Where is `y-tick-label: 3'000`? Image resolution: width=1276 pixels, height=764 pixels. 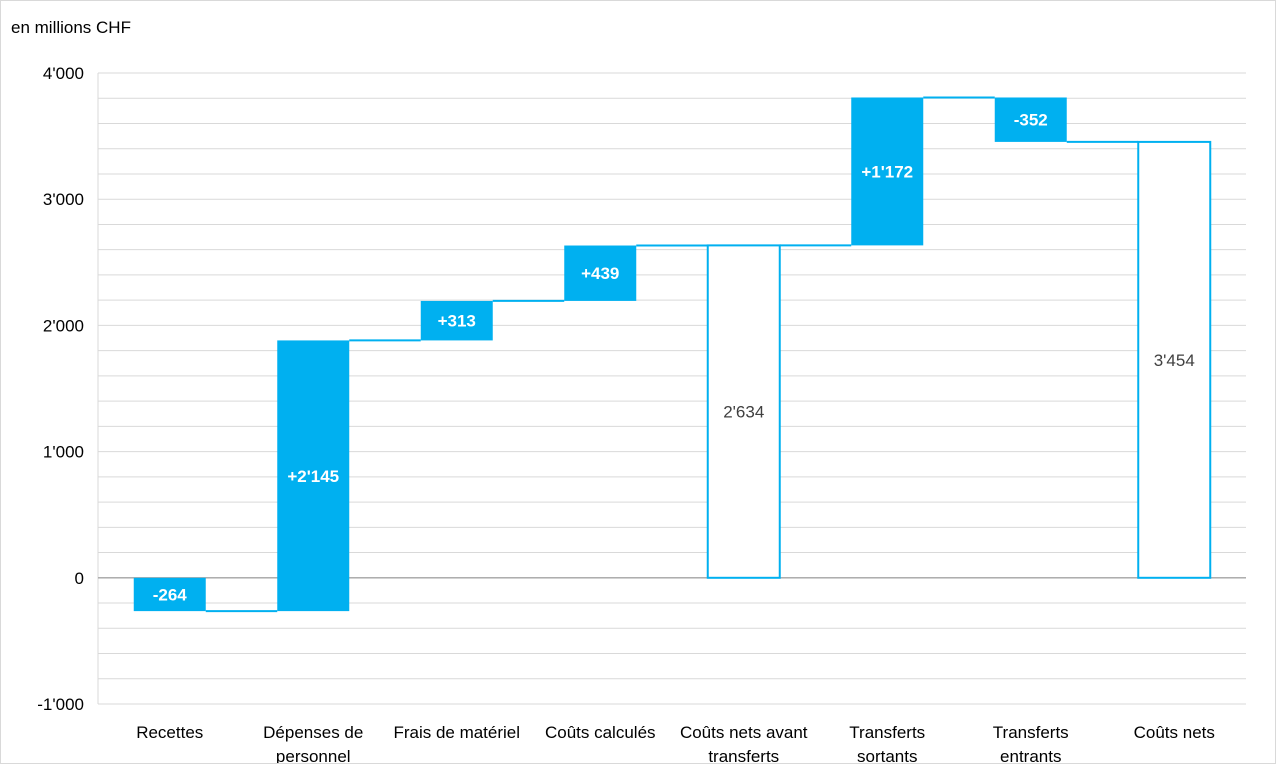
y-tick-label: 3'000 is located at coordinates (63, 199).